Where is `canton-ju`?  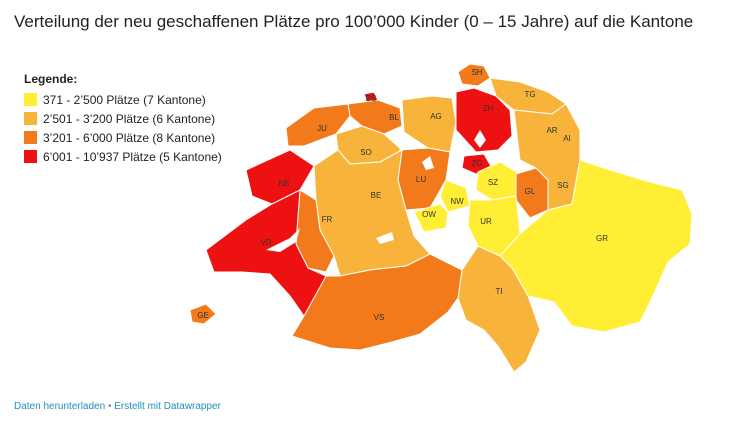
canton-ju is located at coordinates (318, 125).